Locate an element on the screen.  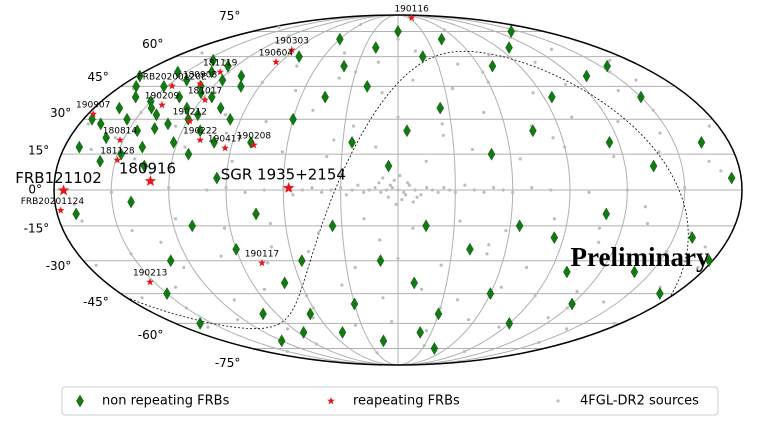
frb-label: FRB20201124 is located at coordinates (53, 202).